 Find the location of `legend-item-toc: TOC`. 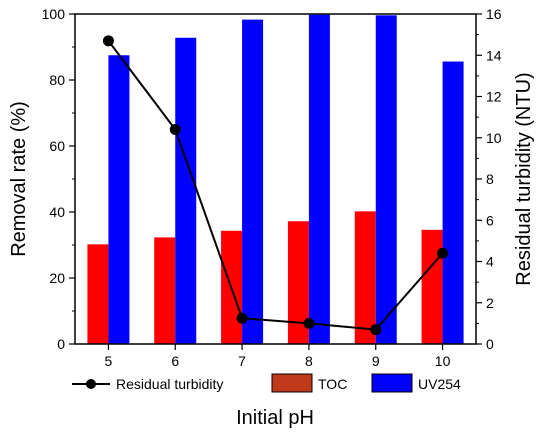

legend-item-toc: TOC is located at coordinates (309, 383).